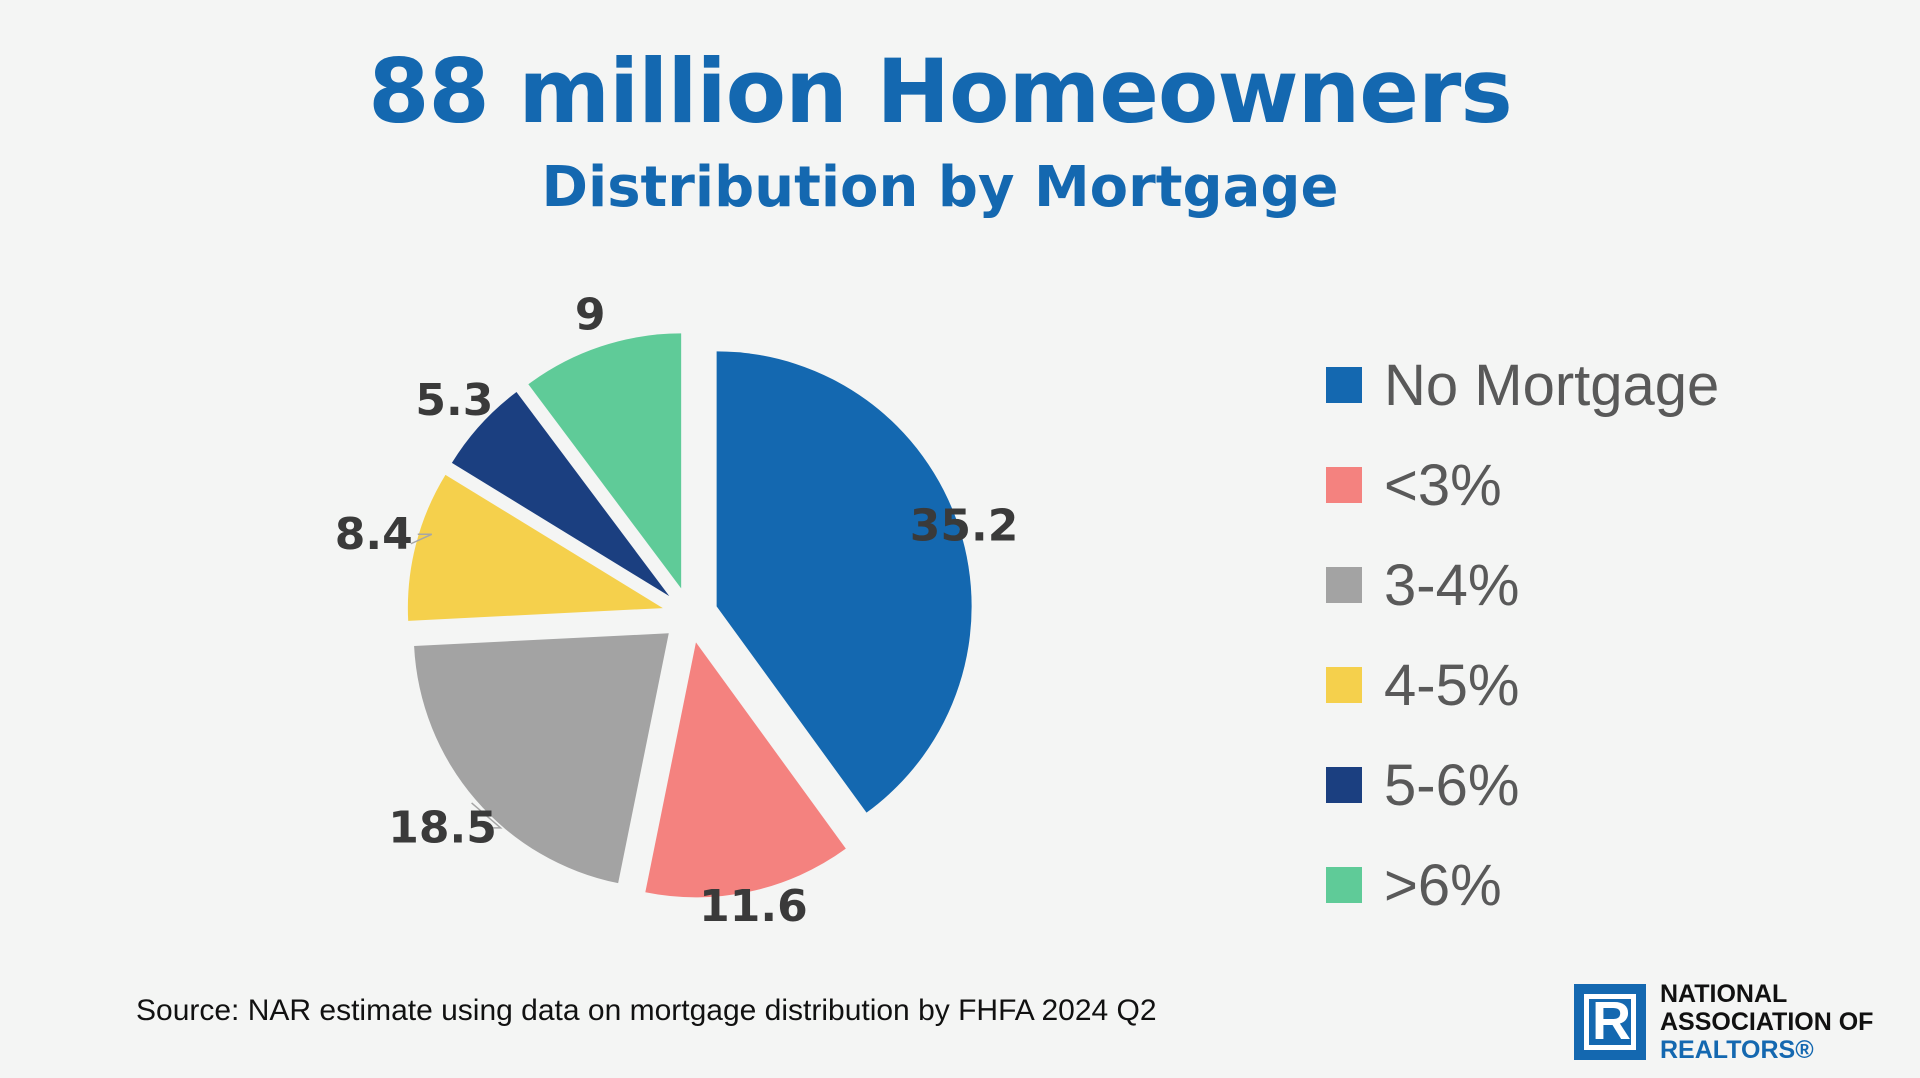 This screenshot has width=1920, height=1078. I want to click on chart-title: 88 million Homeowners, so click(940, 91).